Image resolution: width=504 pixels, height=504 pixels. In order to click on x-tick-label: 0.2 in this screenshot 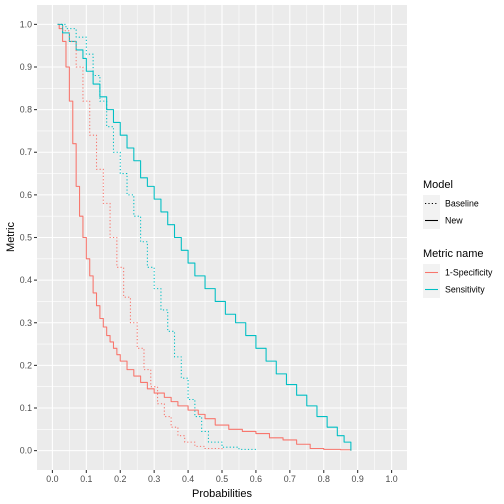, I will do `click(120, 479)`.